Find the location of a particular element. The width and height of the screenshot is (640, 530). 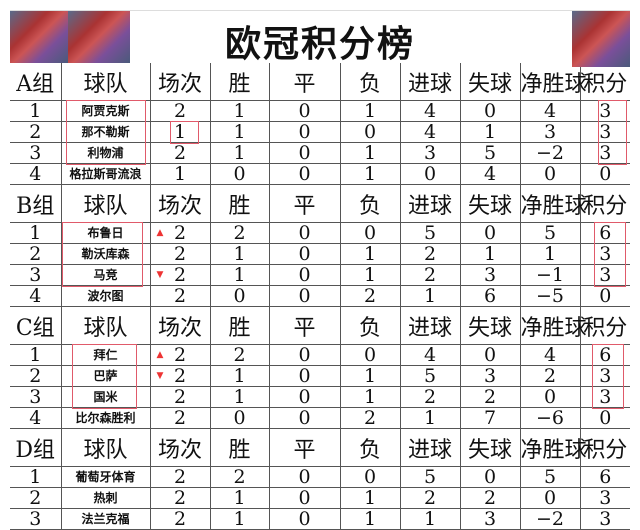

cell-team: 那不勒斯 is located at coordinates (105, 132).